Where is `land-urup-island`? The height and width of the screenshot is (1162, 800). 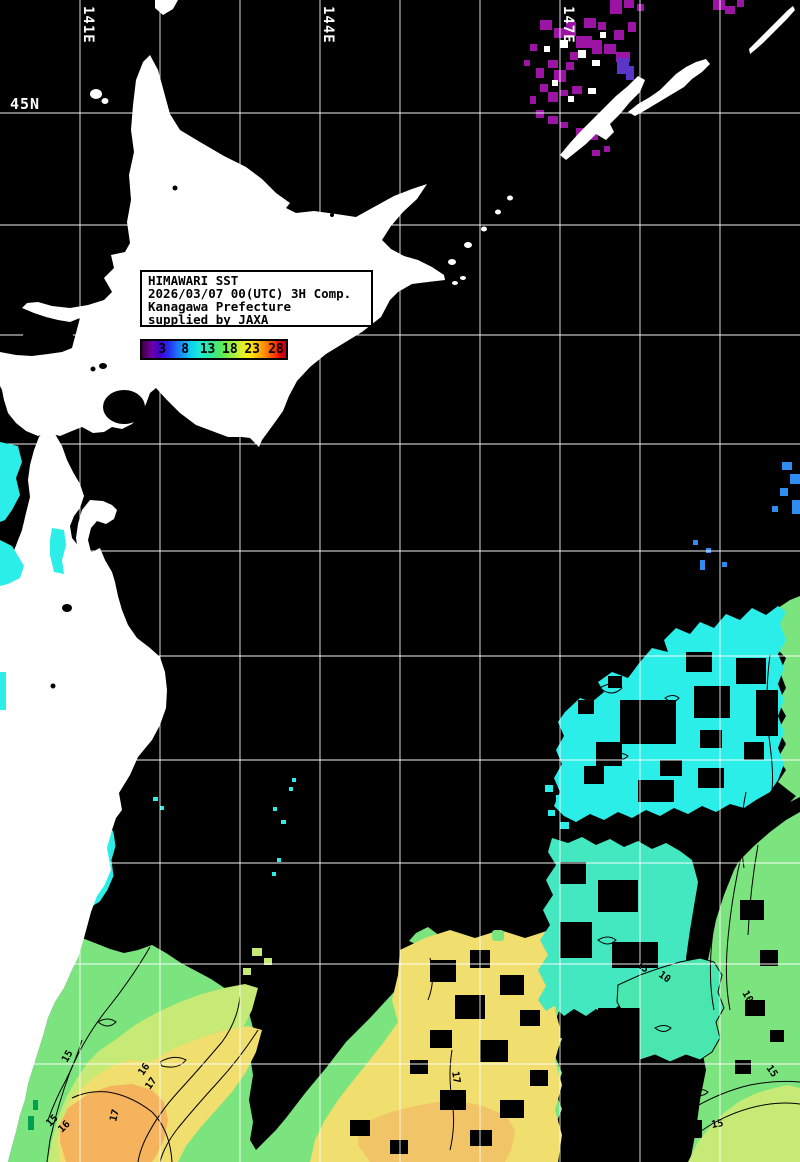 land-urup-island is located at coordinates (772, 30).